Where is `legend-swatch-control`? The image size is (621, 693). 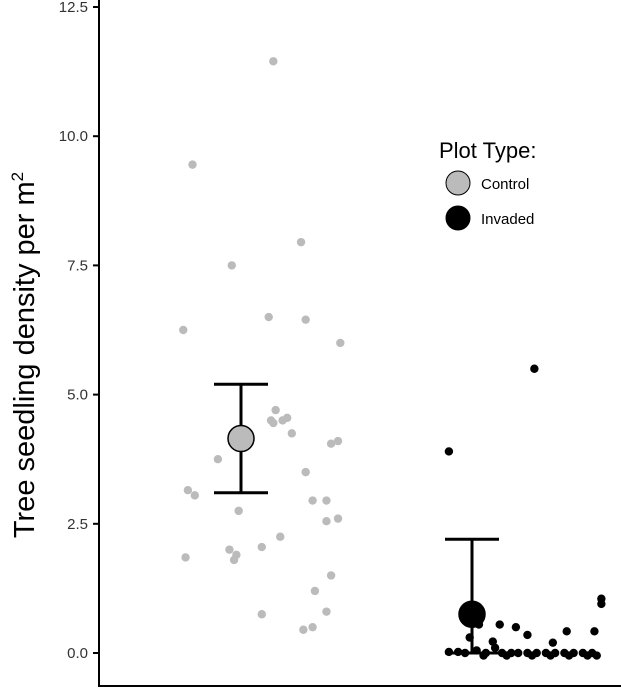 legend-swatch-control is located at coordinates (458, 183).